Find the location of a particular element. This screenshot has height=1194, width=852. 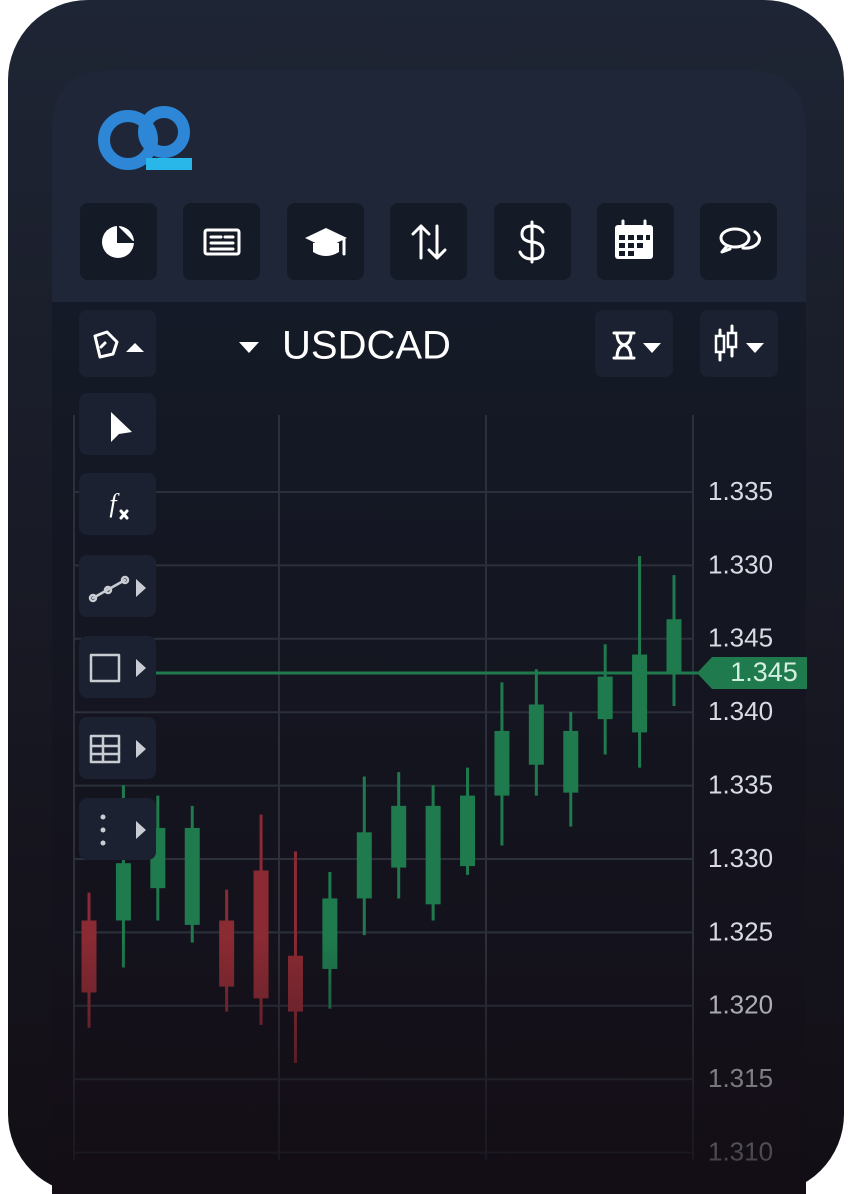

indicators-button: f is located at coordinates (117, 504).